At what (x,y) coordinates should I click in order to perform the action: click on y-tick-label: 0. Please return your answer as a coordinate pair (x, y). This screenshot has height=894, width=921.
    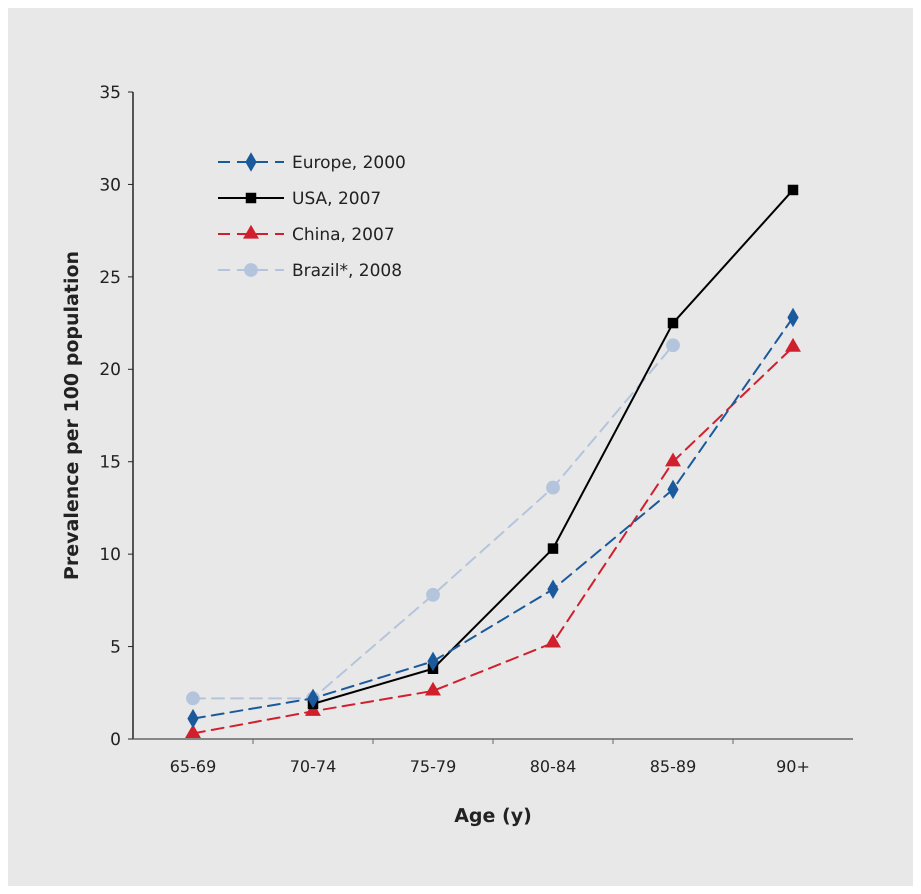
    Looking at the image, I should click on (115, 740).